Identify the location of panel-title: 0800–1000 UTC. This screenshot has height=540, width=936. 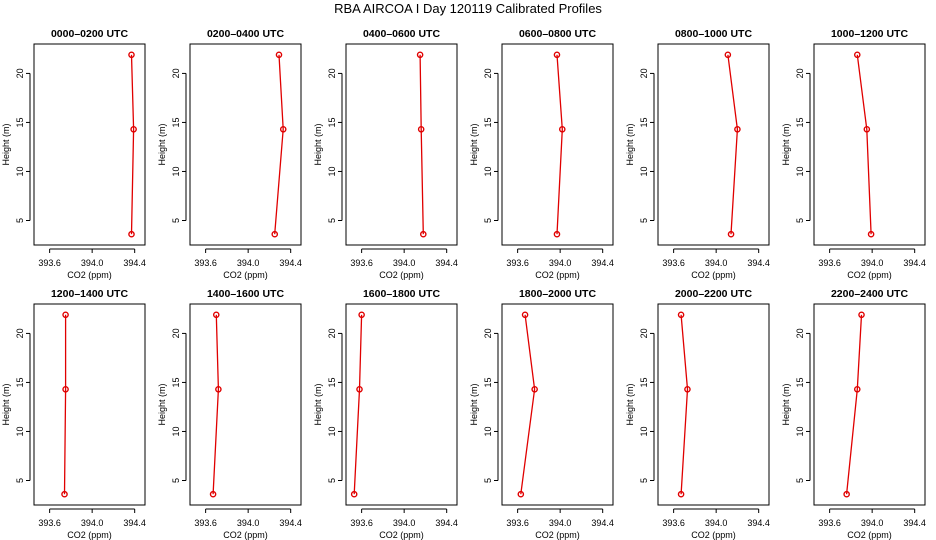
(713, 34).